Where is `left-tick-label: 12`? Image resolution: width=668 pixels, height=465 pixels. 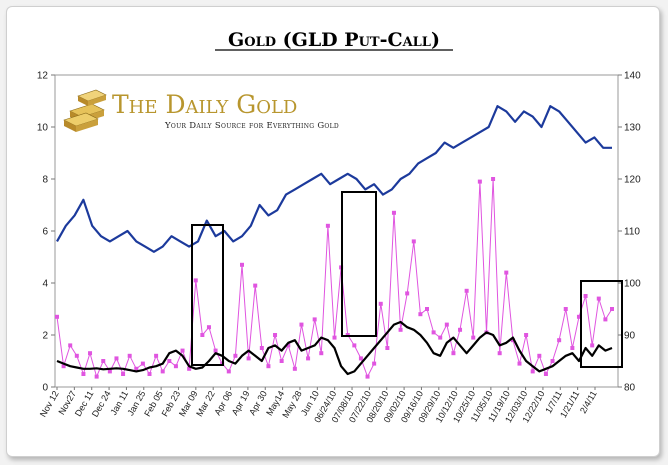
left-tick-label: 12 is located at coordinates (43, 76).